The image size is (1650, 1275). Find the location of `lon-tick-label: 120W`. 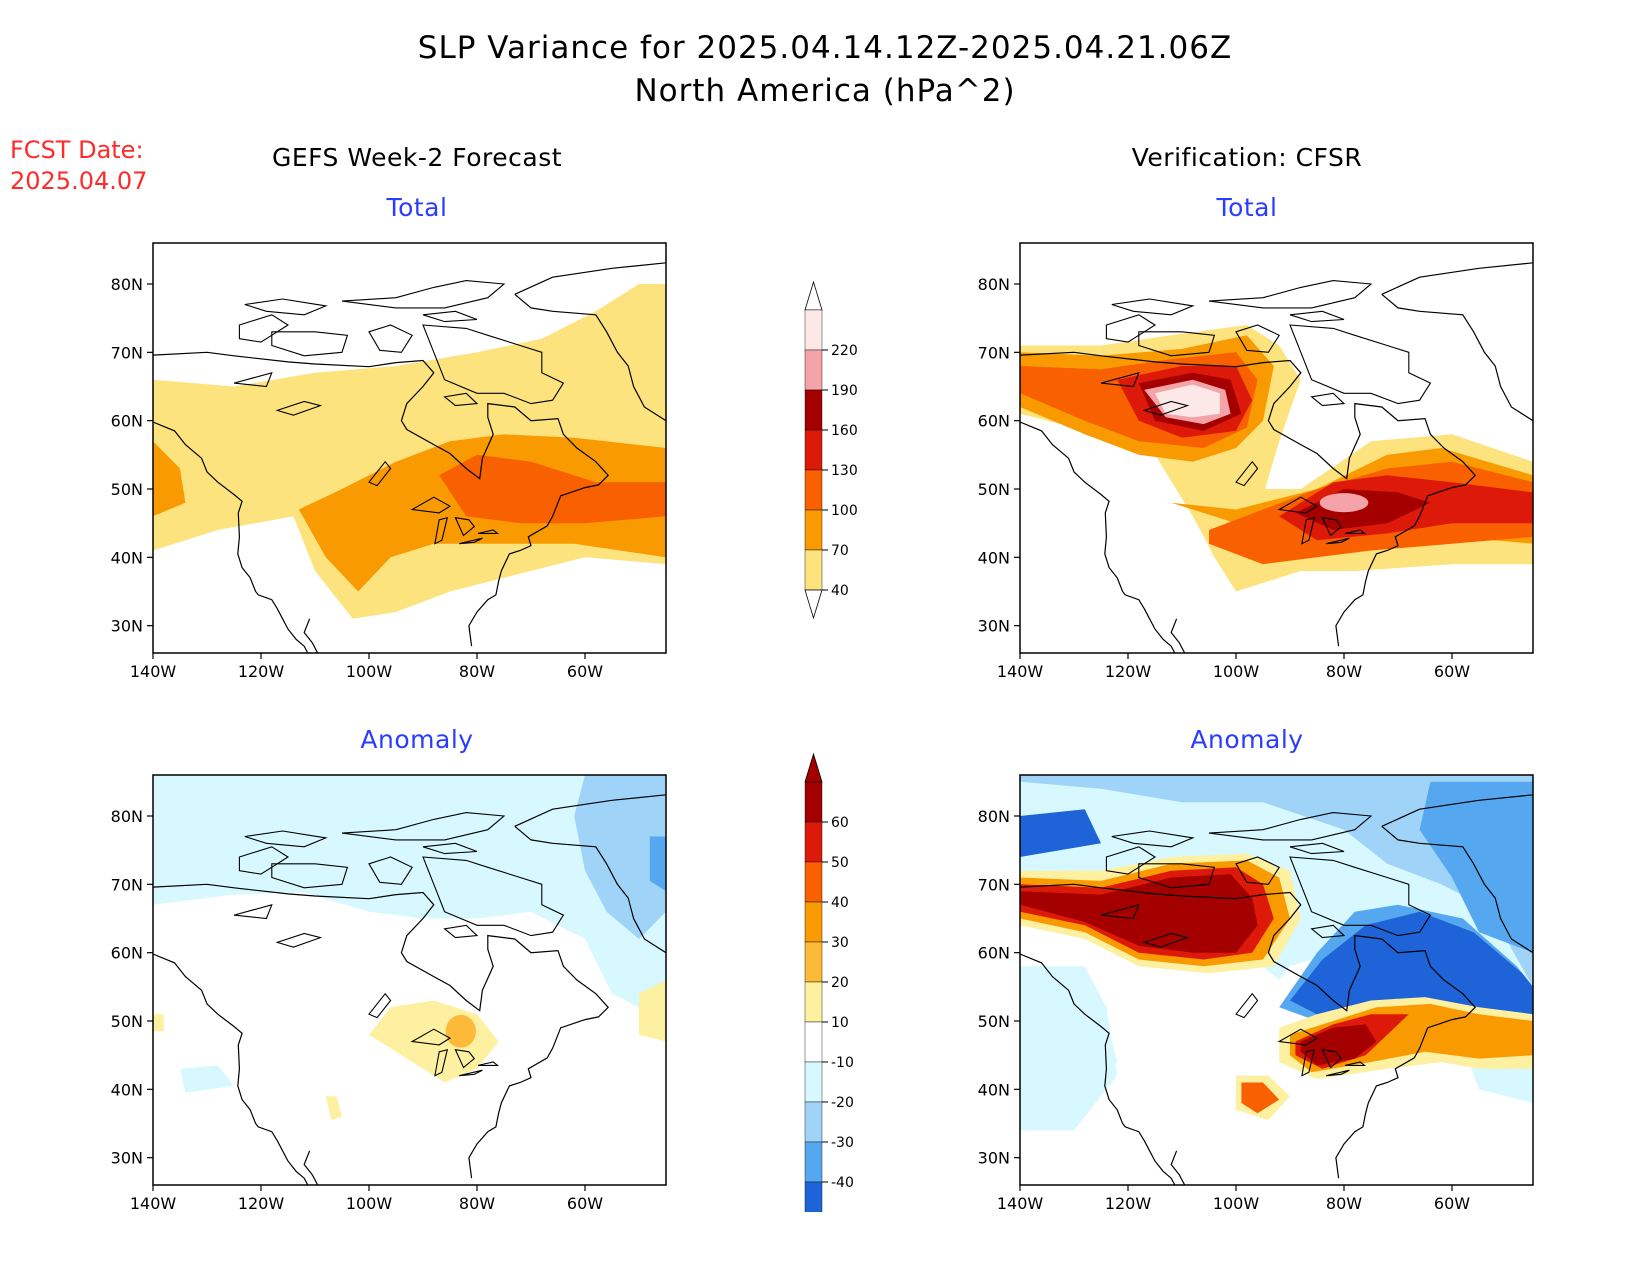

lon-tick-label: 120W is located at coordinates (1128, 671).